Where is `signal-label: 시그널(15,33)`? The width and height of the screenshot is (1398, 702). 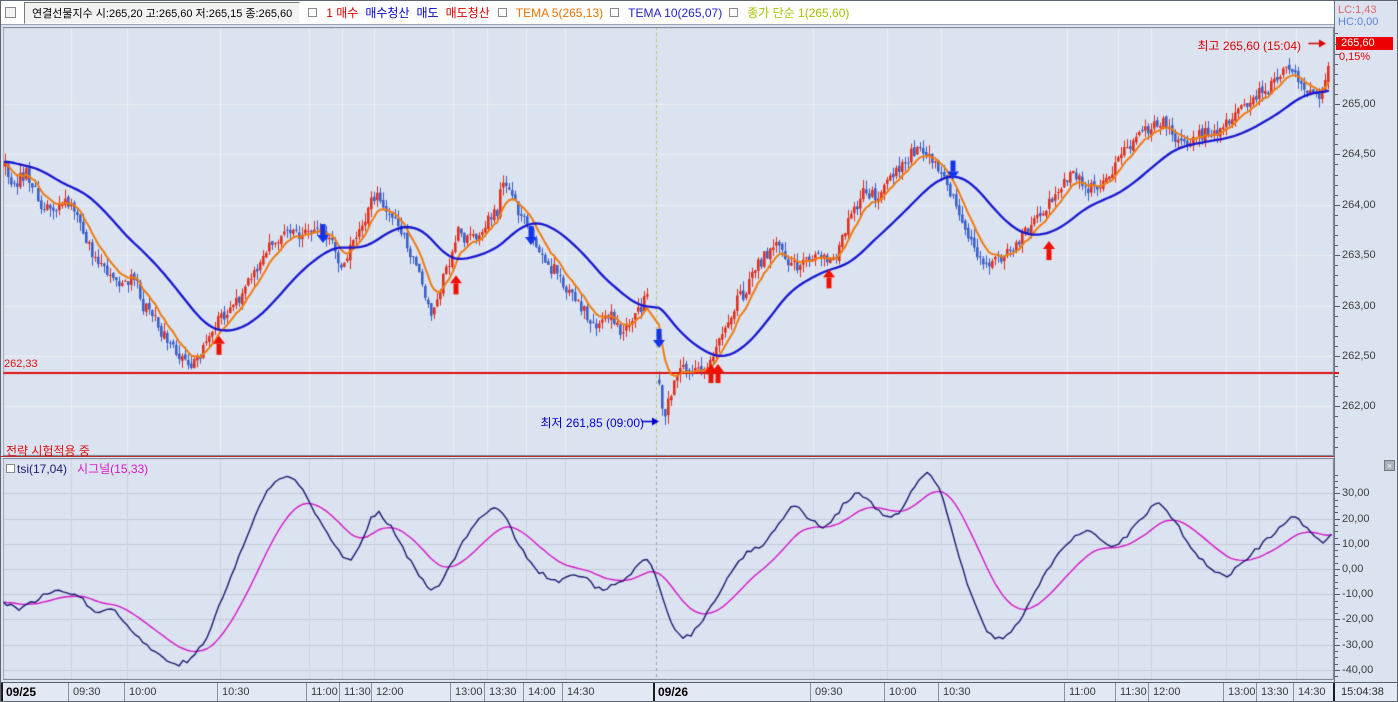 signal-label: 시그널(15,33) is located at coordinates (113, 469).